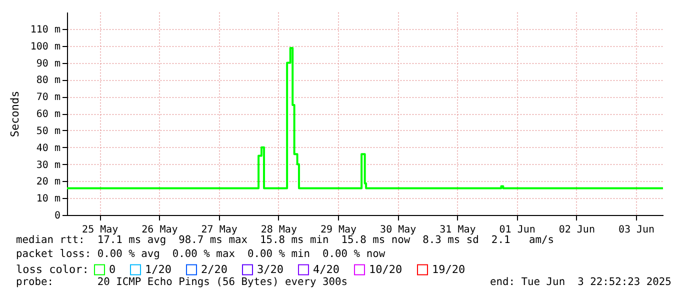  Describe the element at coordinates (48, 80) in the screenshot. I see `y-tick-label: 80 m` at that location.